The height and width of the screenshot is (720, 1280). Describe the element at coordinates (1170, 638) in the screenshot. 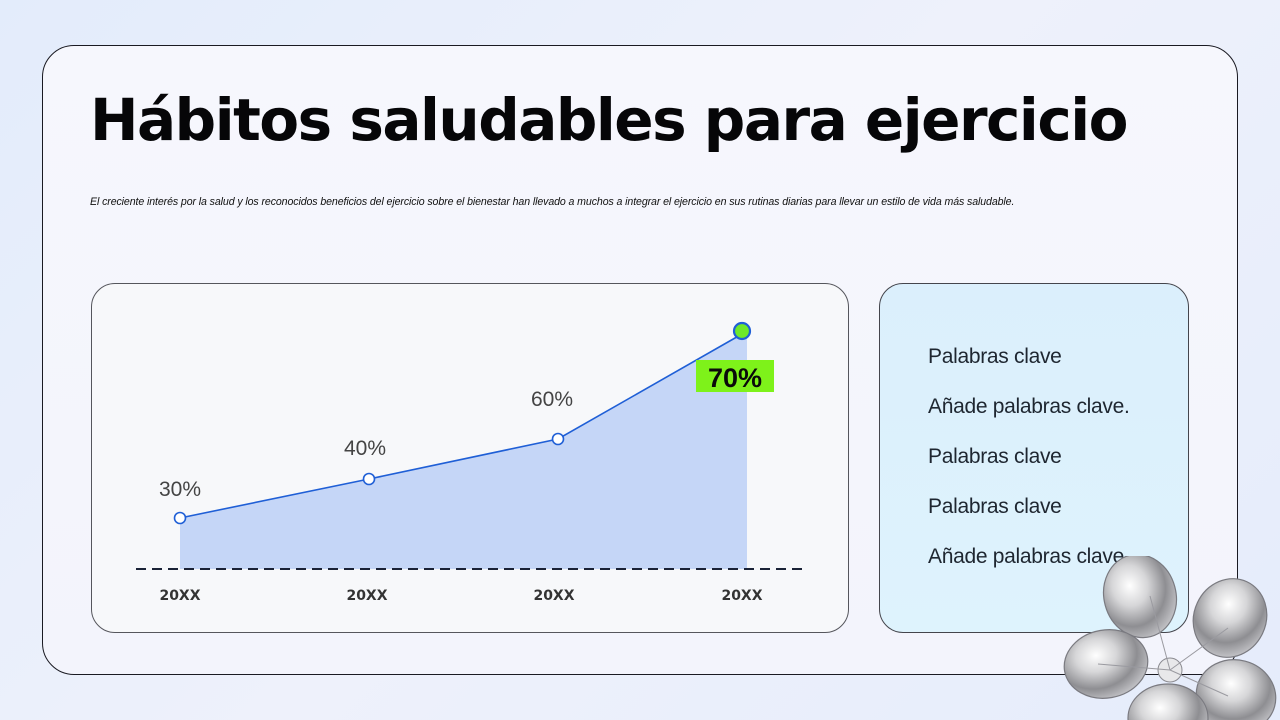

I see `chrome-flower-decoration` at that location.